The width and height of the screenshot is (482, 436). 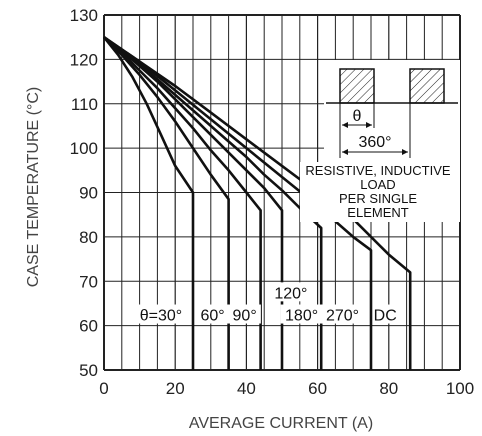 I want to click on series-line, so click(x=148, y=203).